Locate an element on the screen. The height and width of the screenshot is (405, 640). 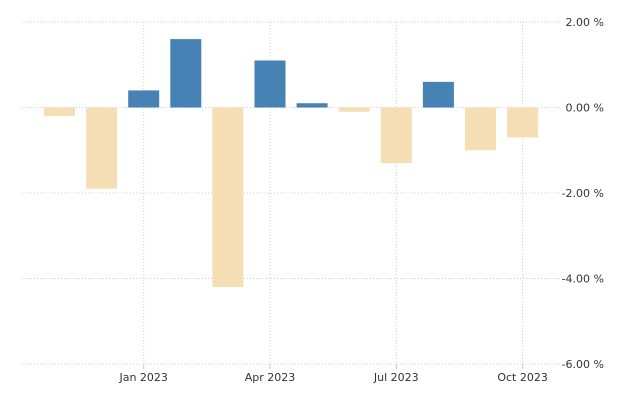
y-tick-label: 0.00 % is located at coordinates (585, 108).